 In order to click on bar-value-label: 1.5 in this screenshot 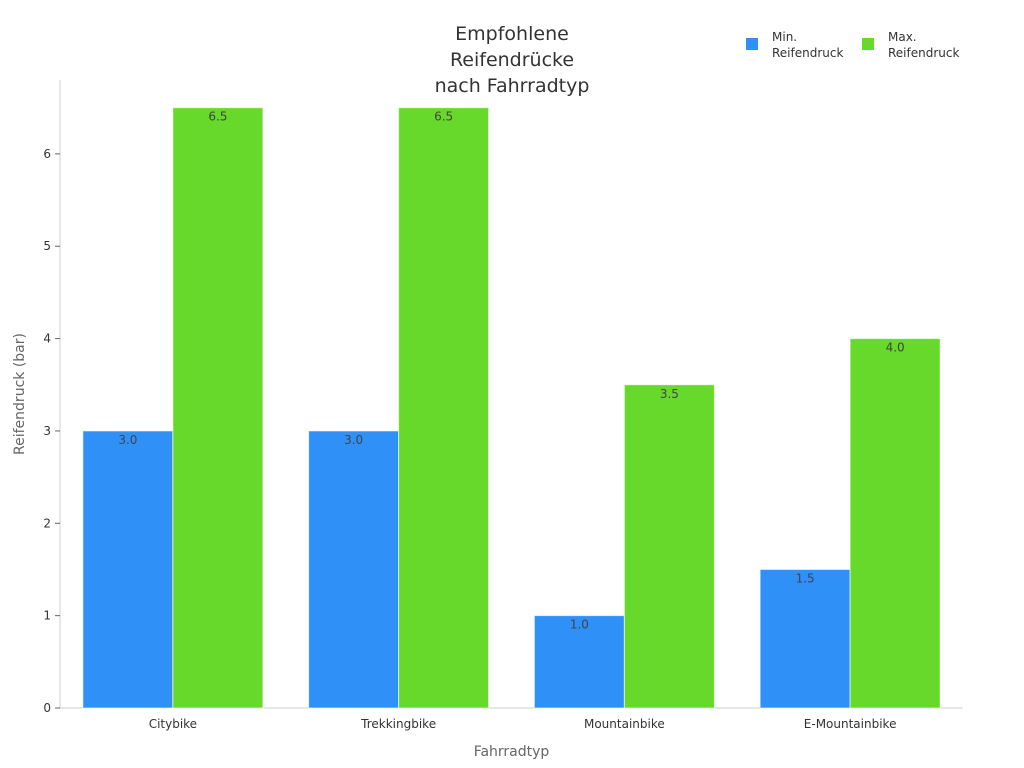, I will do `click(805, 578)`.